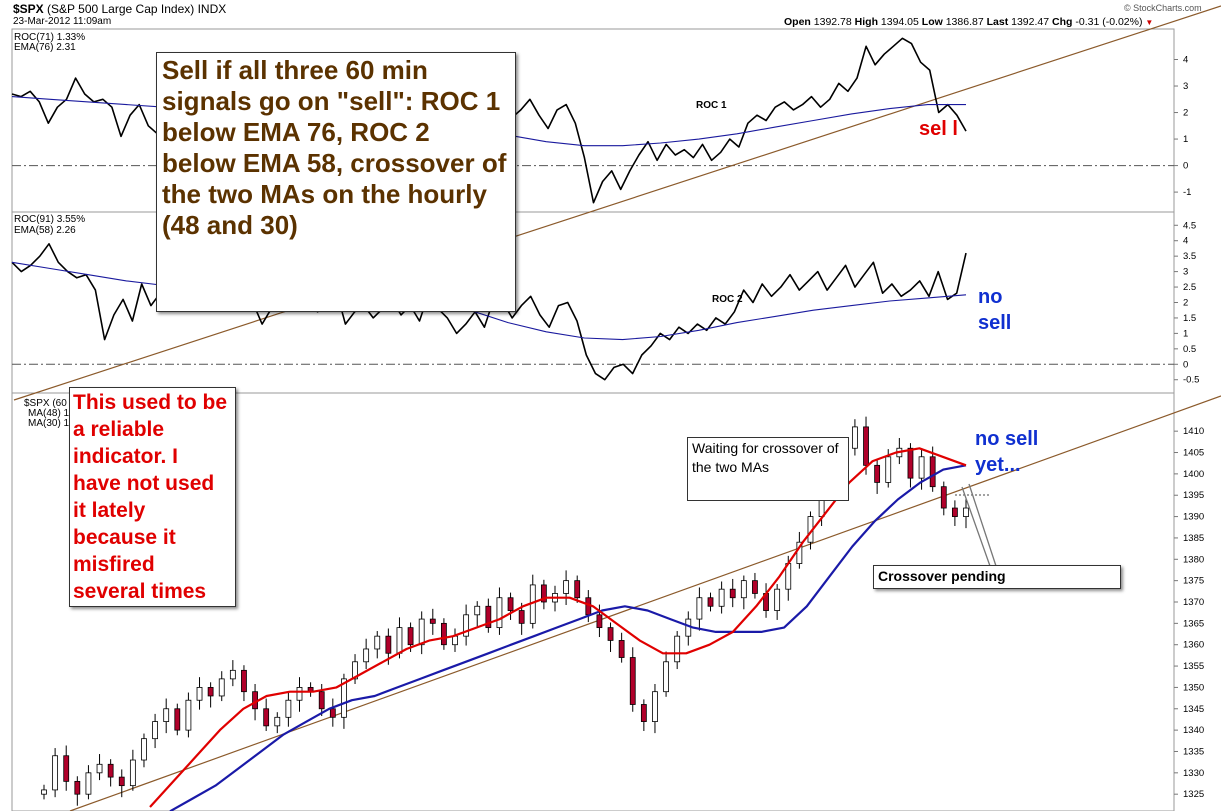 The width and height of the screenshot is (1221, 811). I want to click on y-tick-label: 1335, so click(1193, 751).